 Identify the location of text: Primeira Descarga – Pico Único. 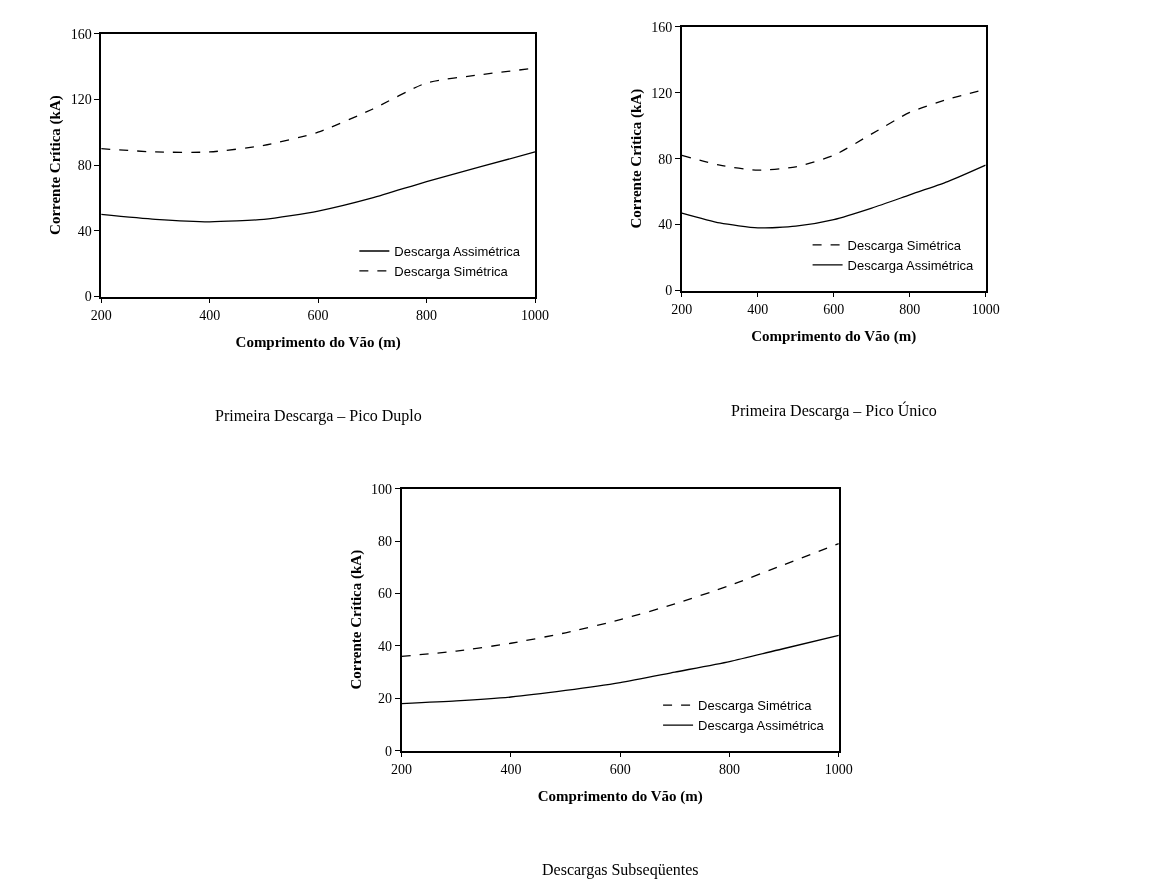
(834, 410).